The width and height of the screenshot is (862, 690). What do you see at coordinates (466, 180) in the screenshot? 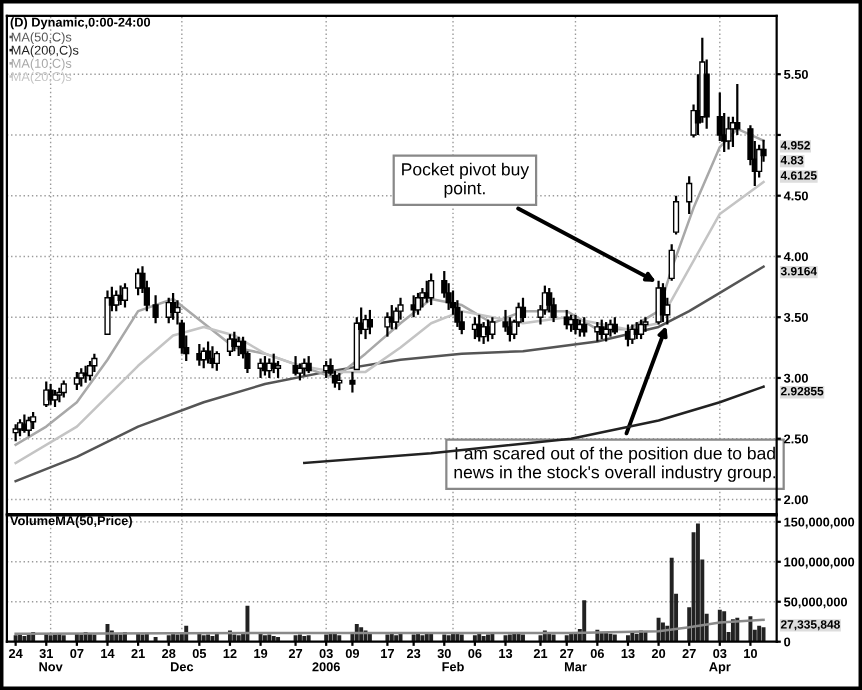
I see `annotation: Pocket pivot buy point.` at bounding box center [466, 180].